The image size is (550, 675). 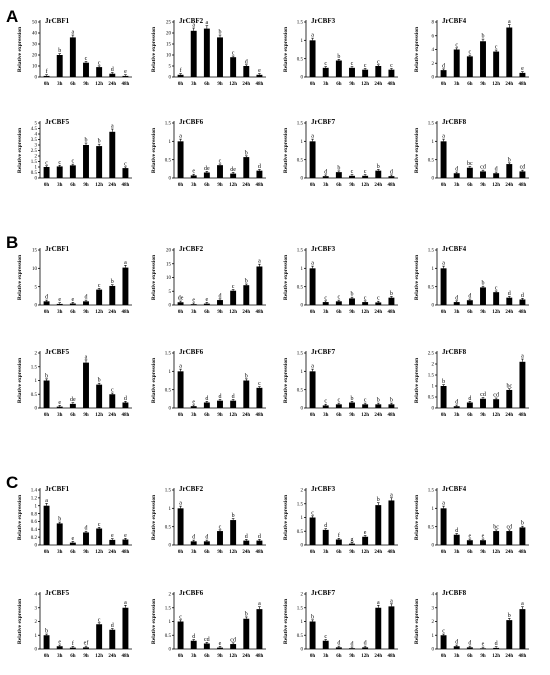 I want to click on panel-letter-a: A, so click(x=12, y=16).